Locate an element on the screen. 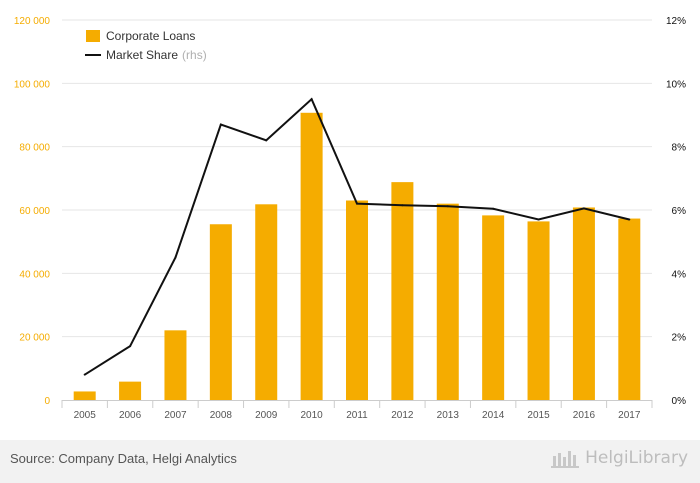 The height and width of the screenshot is (483, 700). line-point-2005 is located at coordinates (84, 374).